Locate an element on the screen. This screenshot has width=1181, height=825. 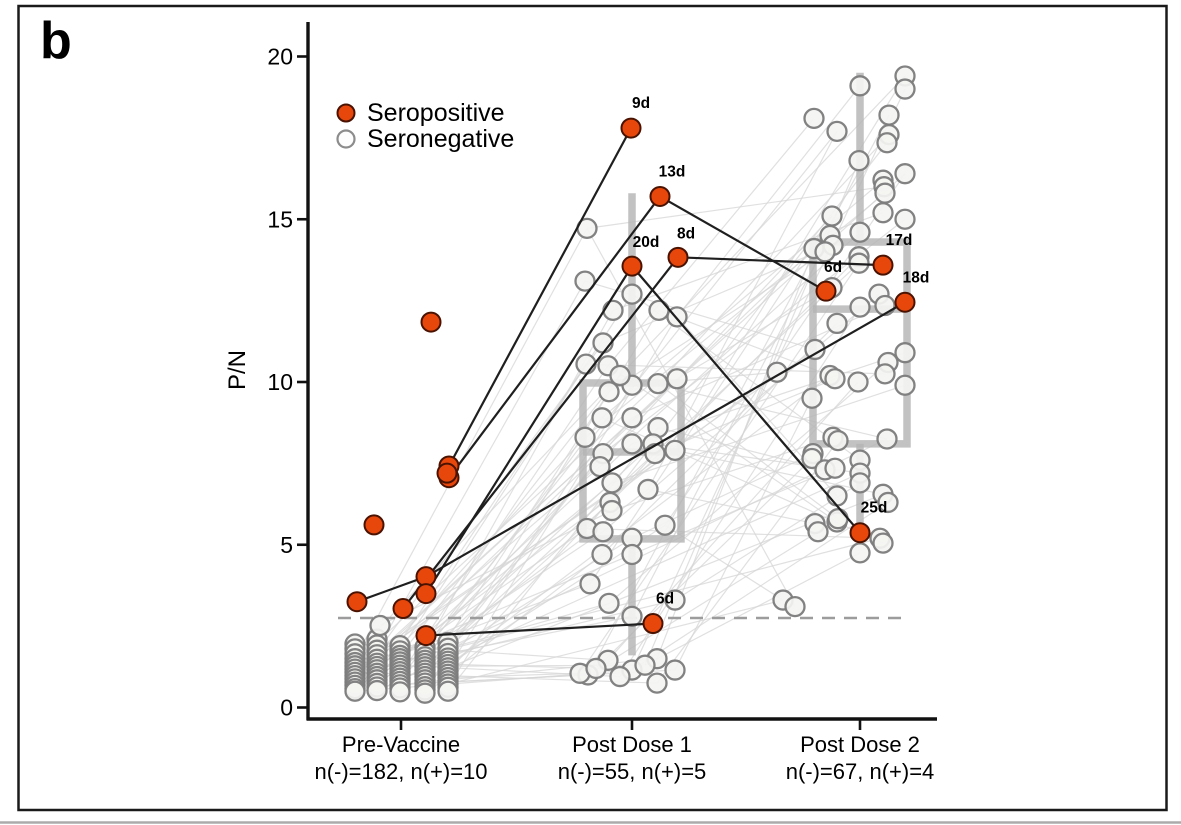
y-tick-label: 0 is located at coordinates (286, 708).